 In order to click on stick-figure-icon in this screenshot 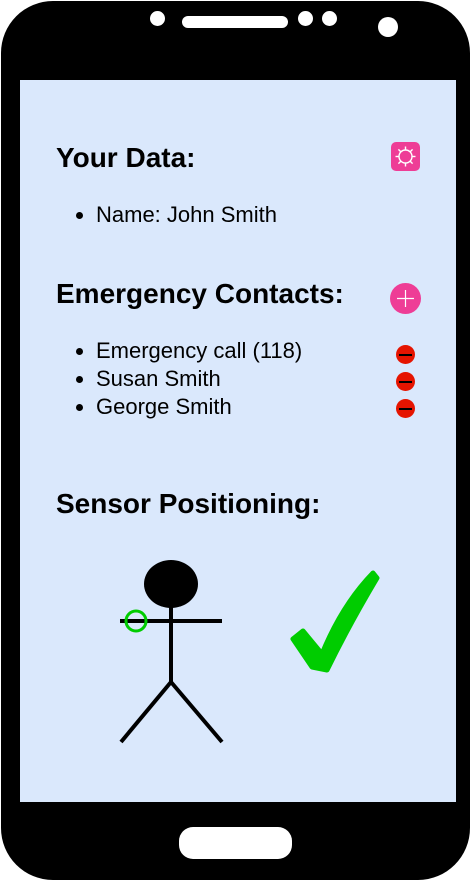, I will do `click(171, 652)`.